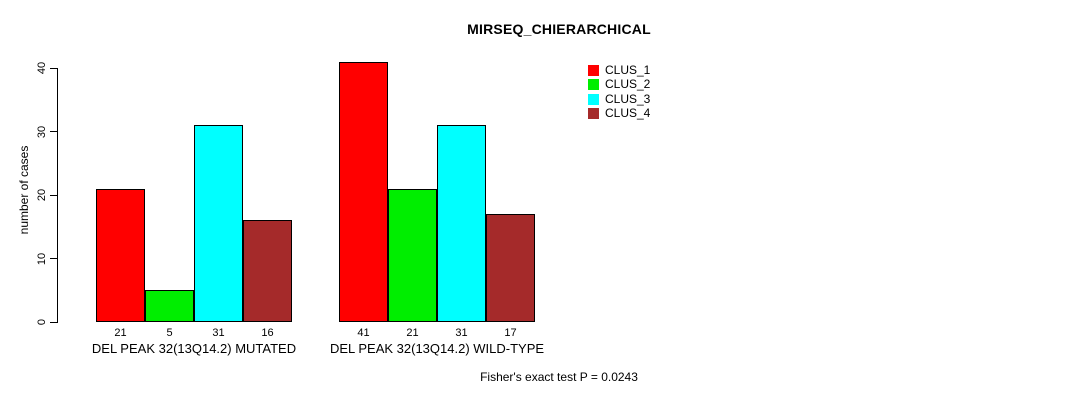 This screenshot has height=400, width=1090. Describe the element at coordinates (120, 255) in the screenshot. I see `bar-clus_1-group1` at that location.